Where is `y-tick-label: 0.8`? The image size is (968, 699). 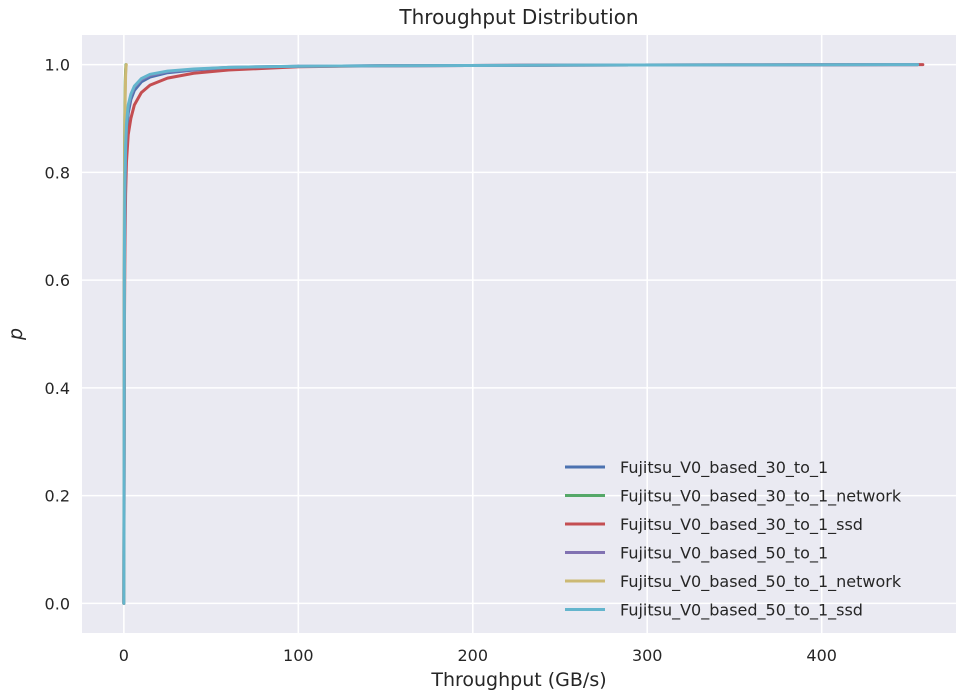 y-tick-label: 0.8 is located at coordinates (57, 172).